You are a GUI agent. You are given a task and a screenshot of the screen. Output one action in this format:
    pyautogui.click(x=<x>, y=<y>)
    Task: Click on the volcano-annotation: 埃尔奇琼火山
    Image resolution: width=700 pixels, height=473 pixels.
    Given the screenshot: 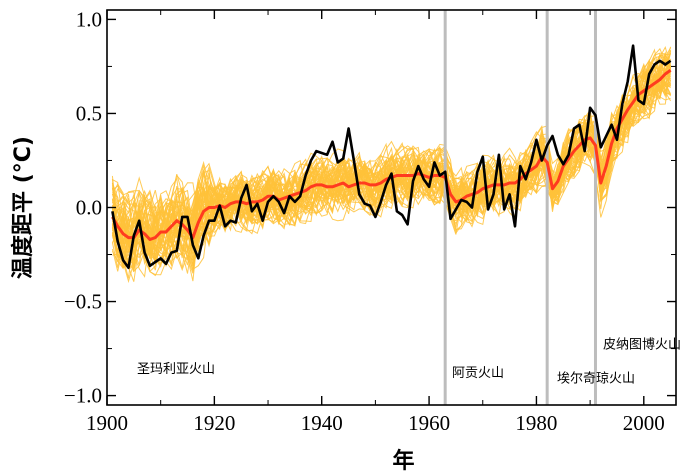 What is the action you would take?
    pyautogui.click(x=596, y=378)
    